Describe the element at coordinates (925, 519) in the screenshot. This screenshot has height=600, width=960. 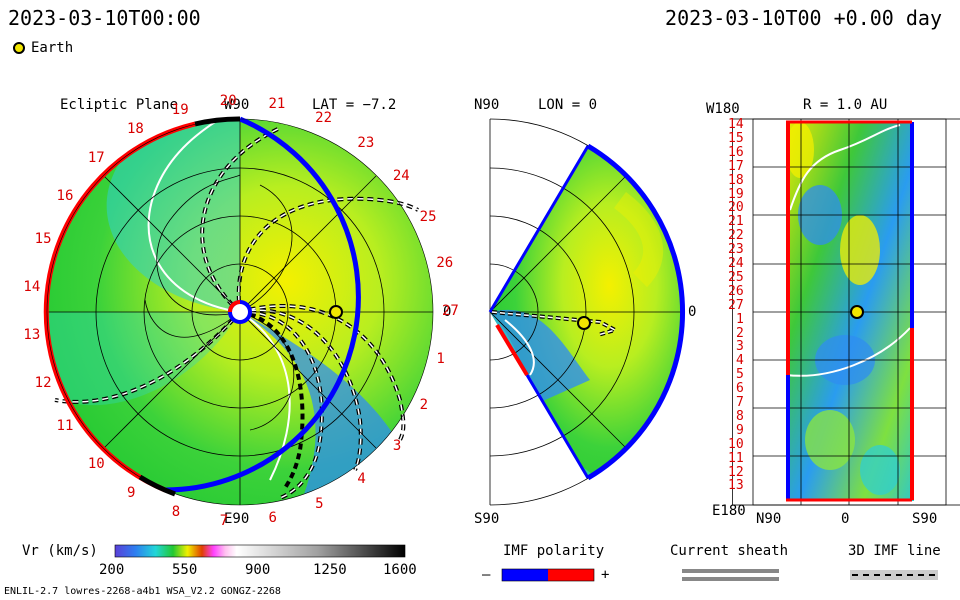
I see `earth-view-x-right: S90` at that location.